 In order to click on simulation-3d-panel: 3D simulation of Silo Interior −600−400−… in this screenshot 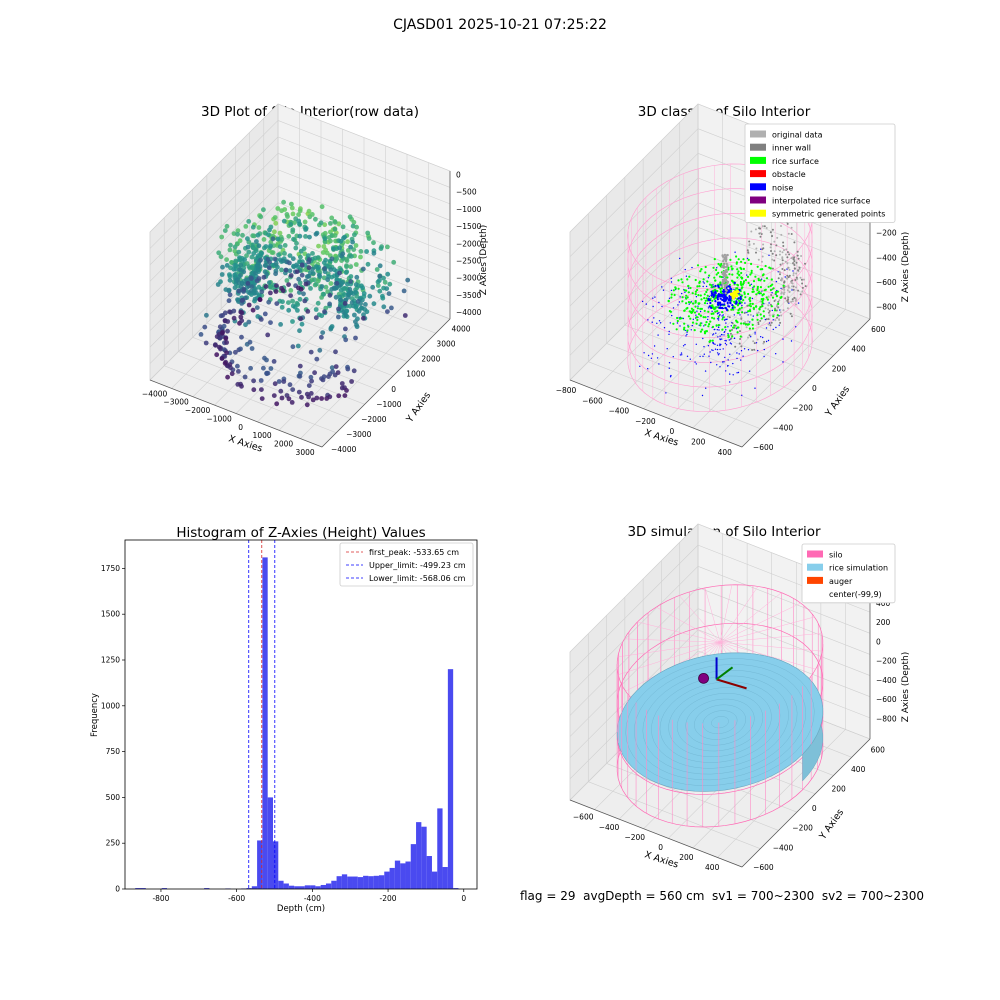, I will do `click(740, 697)`.